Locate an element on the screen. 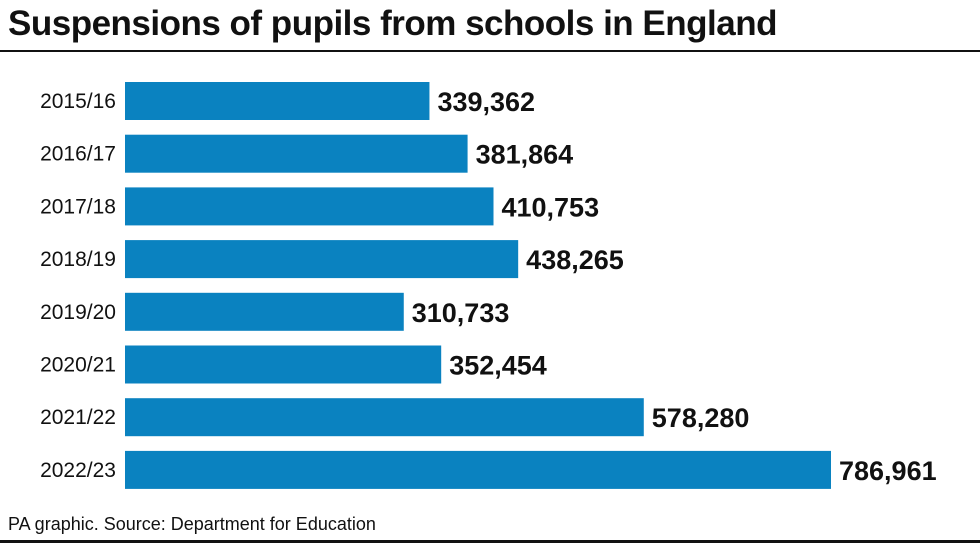  category-label: 2020/21 is located at coordinates (78, 365).